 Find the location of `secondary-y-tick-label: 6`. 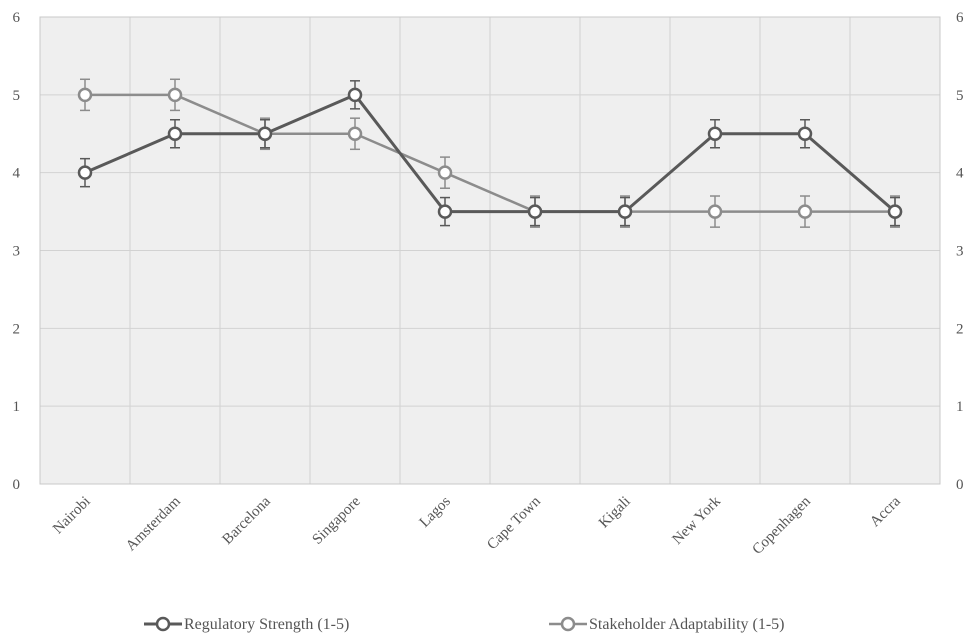

secondary-y-tick-label: 6 is located at coordinates (960, 18).